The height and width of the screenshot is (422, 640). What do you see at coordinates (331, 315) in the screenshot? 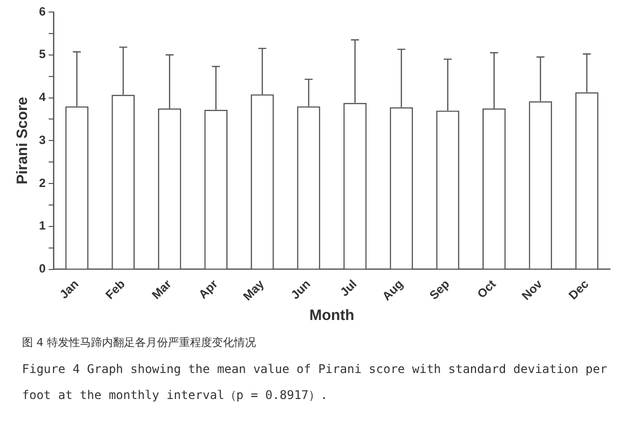
I see `x-axis-title: Month` at bounding box center [331, 315].